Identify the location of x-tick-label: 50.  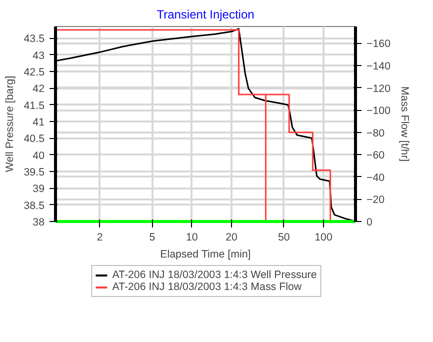
(284, 238).